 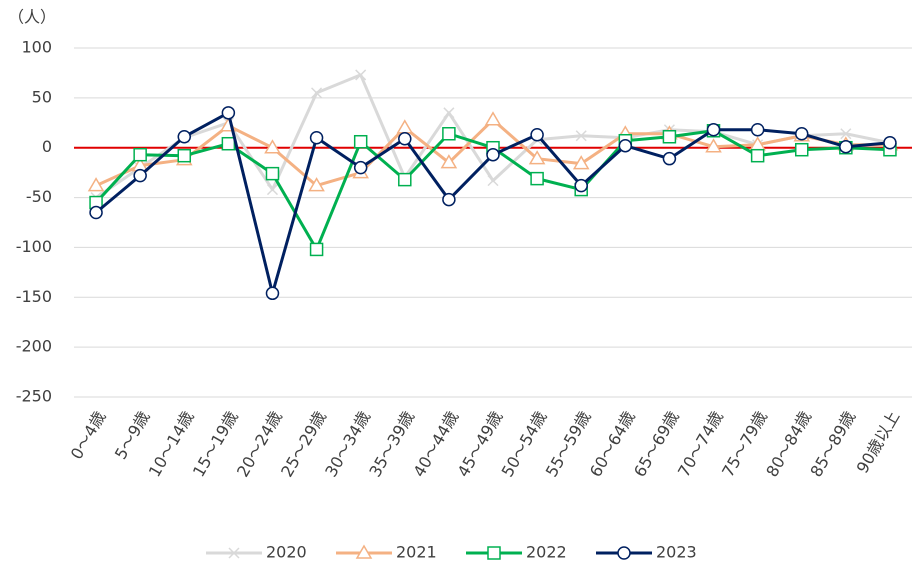 I want to click on y-tick-label: 50, so click(x=42, y=96).